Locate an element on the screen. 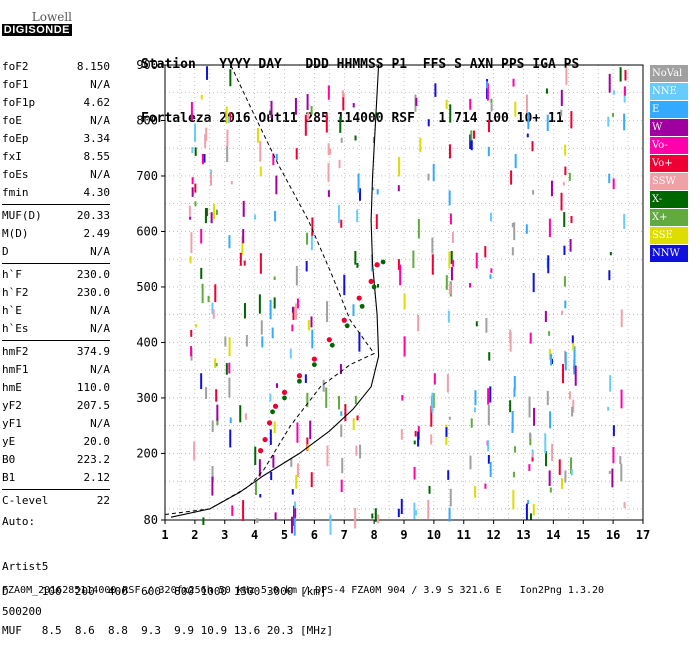 The image size is (700, 650). param-value: 207.5 is located at coordinates (93, 405).